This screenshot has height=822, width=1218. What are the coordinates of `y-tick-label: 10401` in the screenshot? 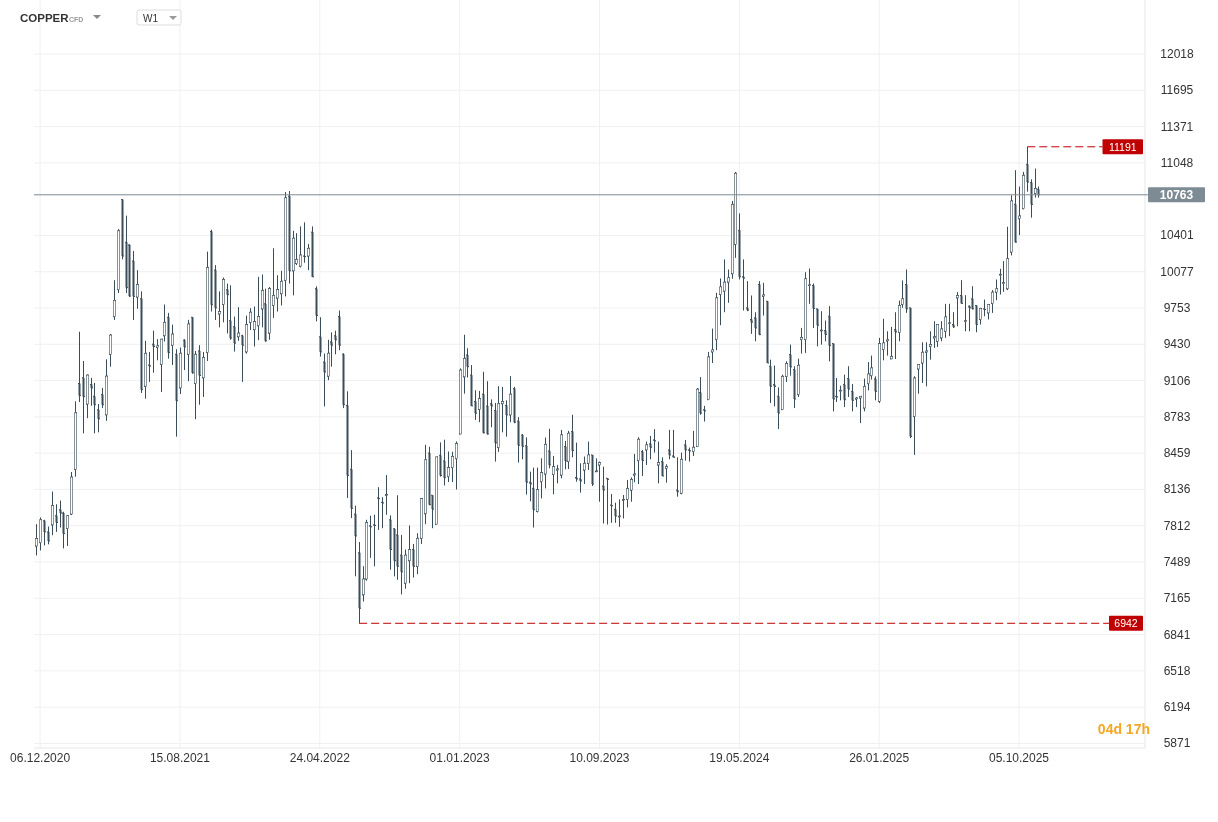 It's located at (1177, 235).